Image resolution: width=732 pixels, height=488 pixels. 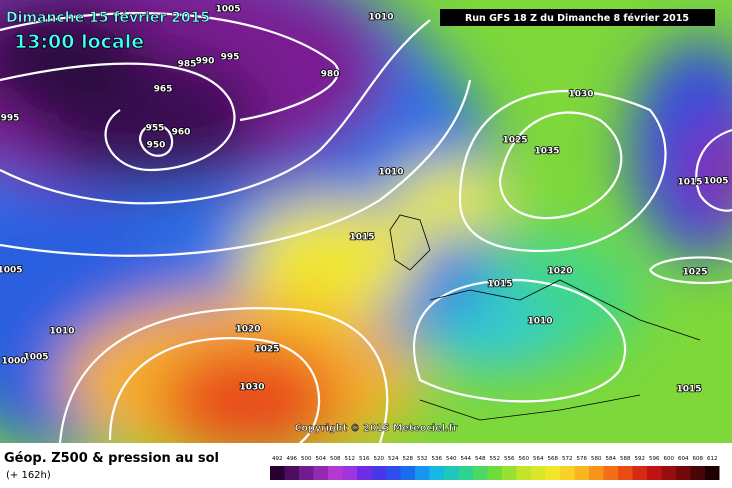 I want to click on scale-label: 504, so click(x=321, y=459).